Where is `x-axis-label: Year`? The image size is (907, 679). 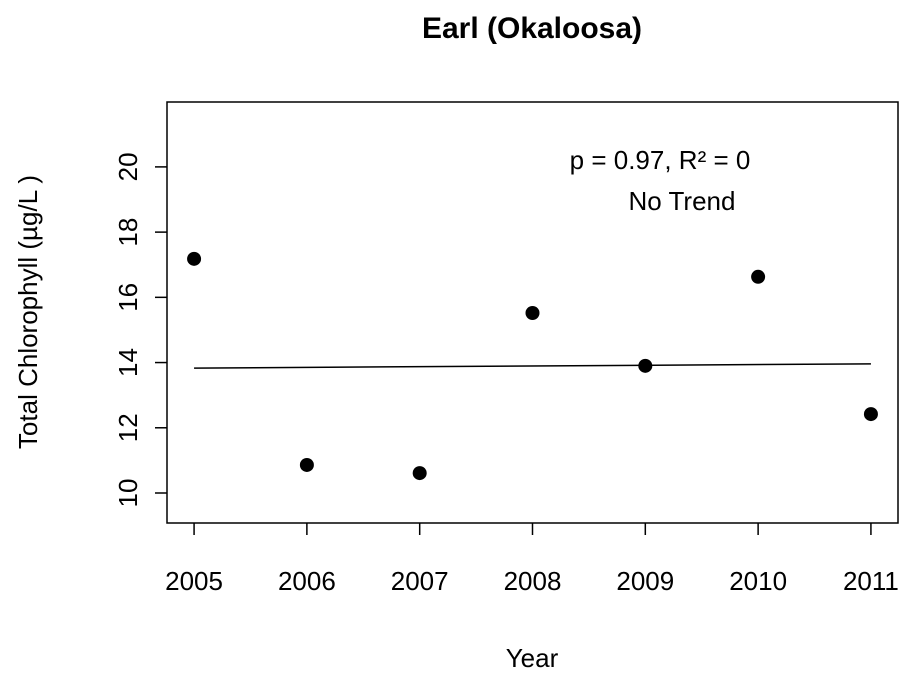 x-axis-label: Year is located at coordinates (532, 658).